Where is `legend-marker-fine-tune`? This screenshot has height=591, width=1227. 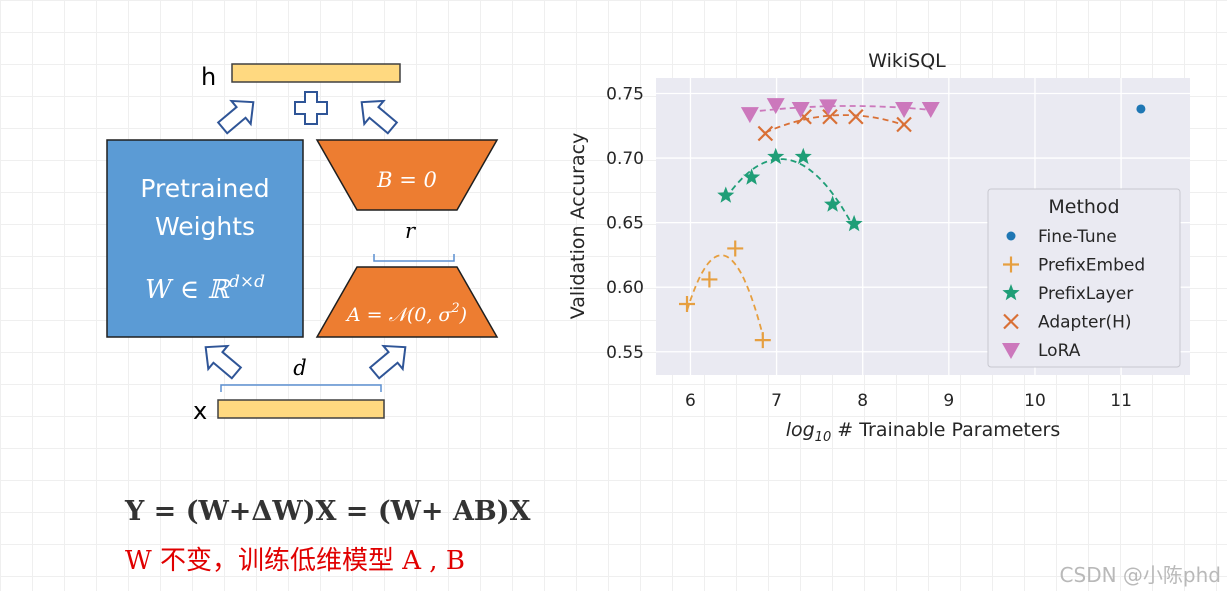
legend-marker-fine-tune is located at coordinates (1011, 236).